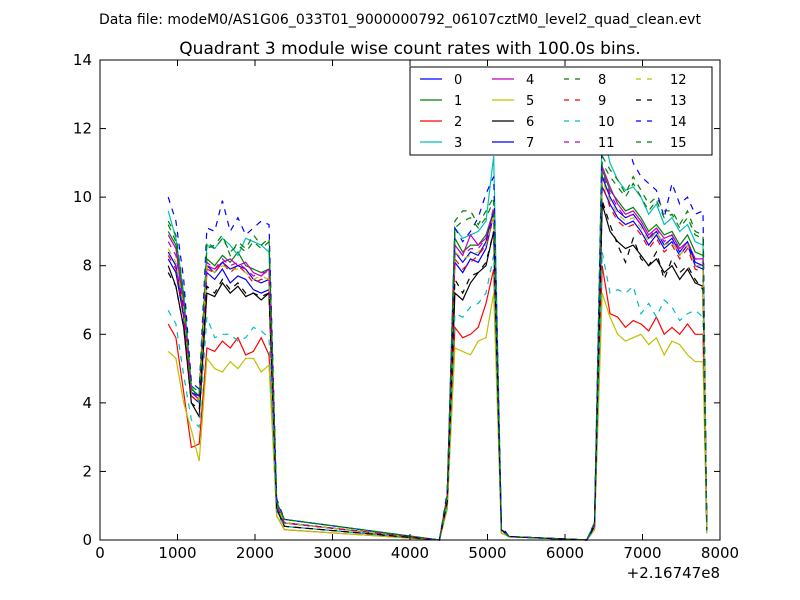 The height and width of the screenshot is (600, 800). I want to click on x-tick-label: 7000, so click(642, 553).